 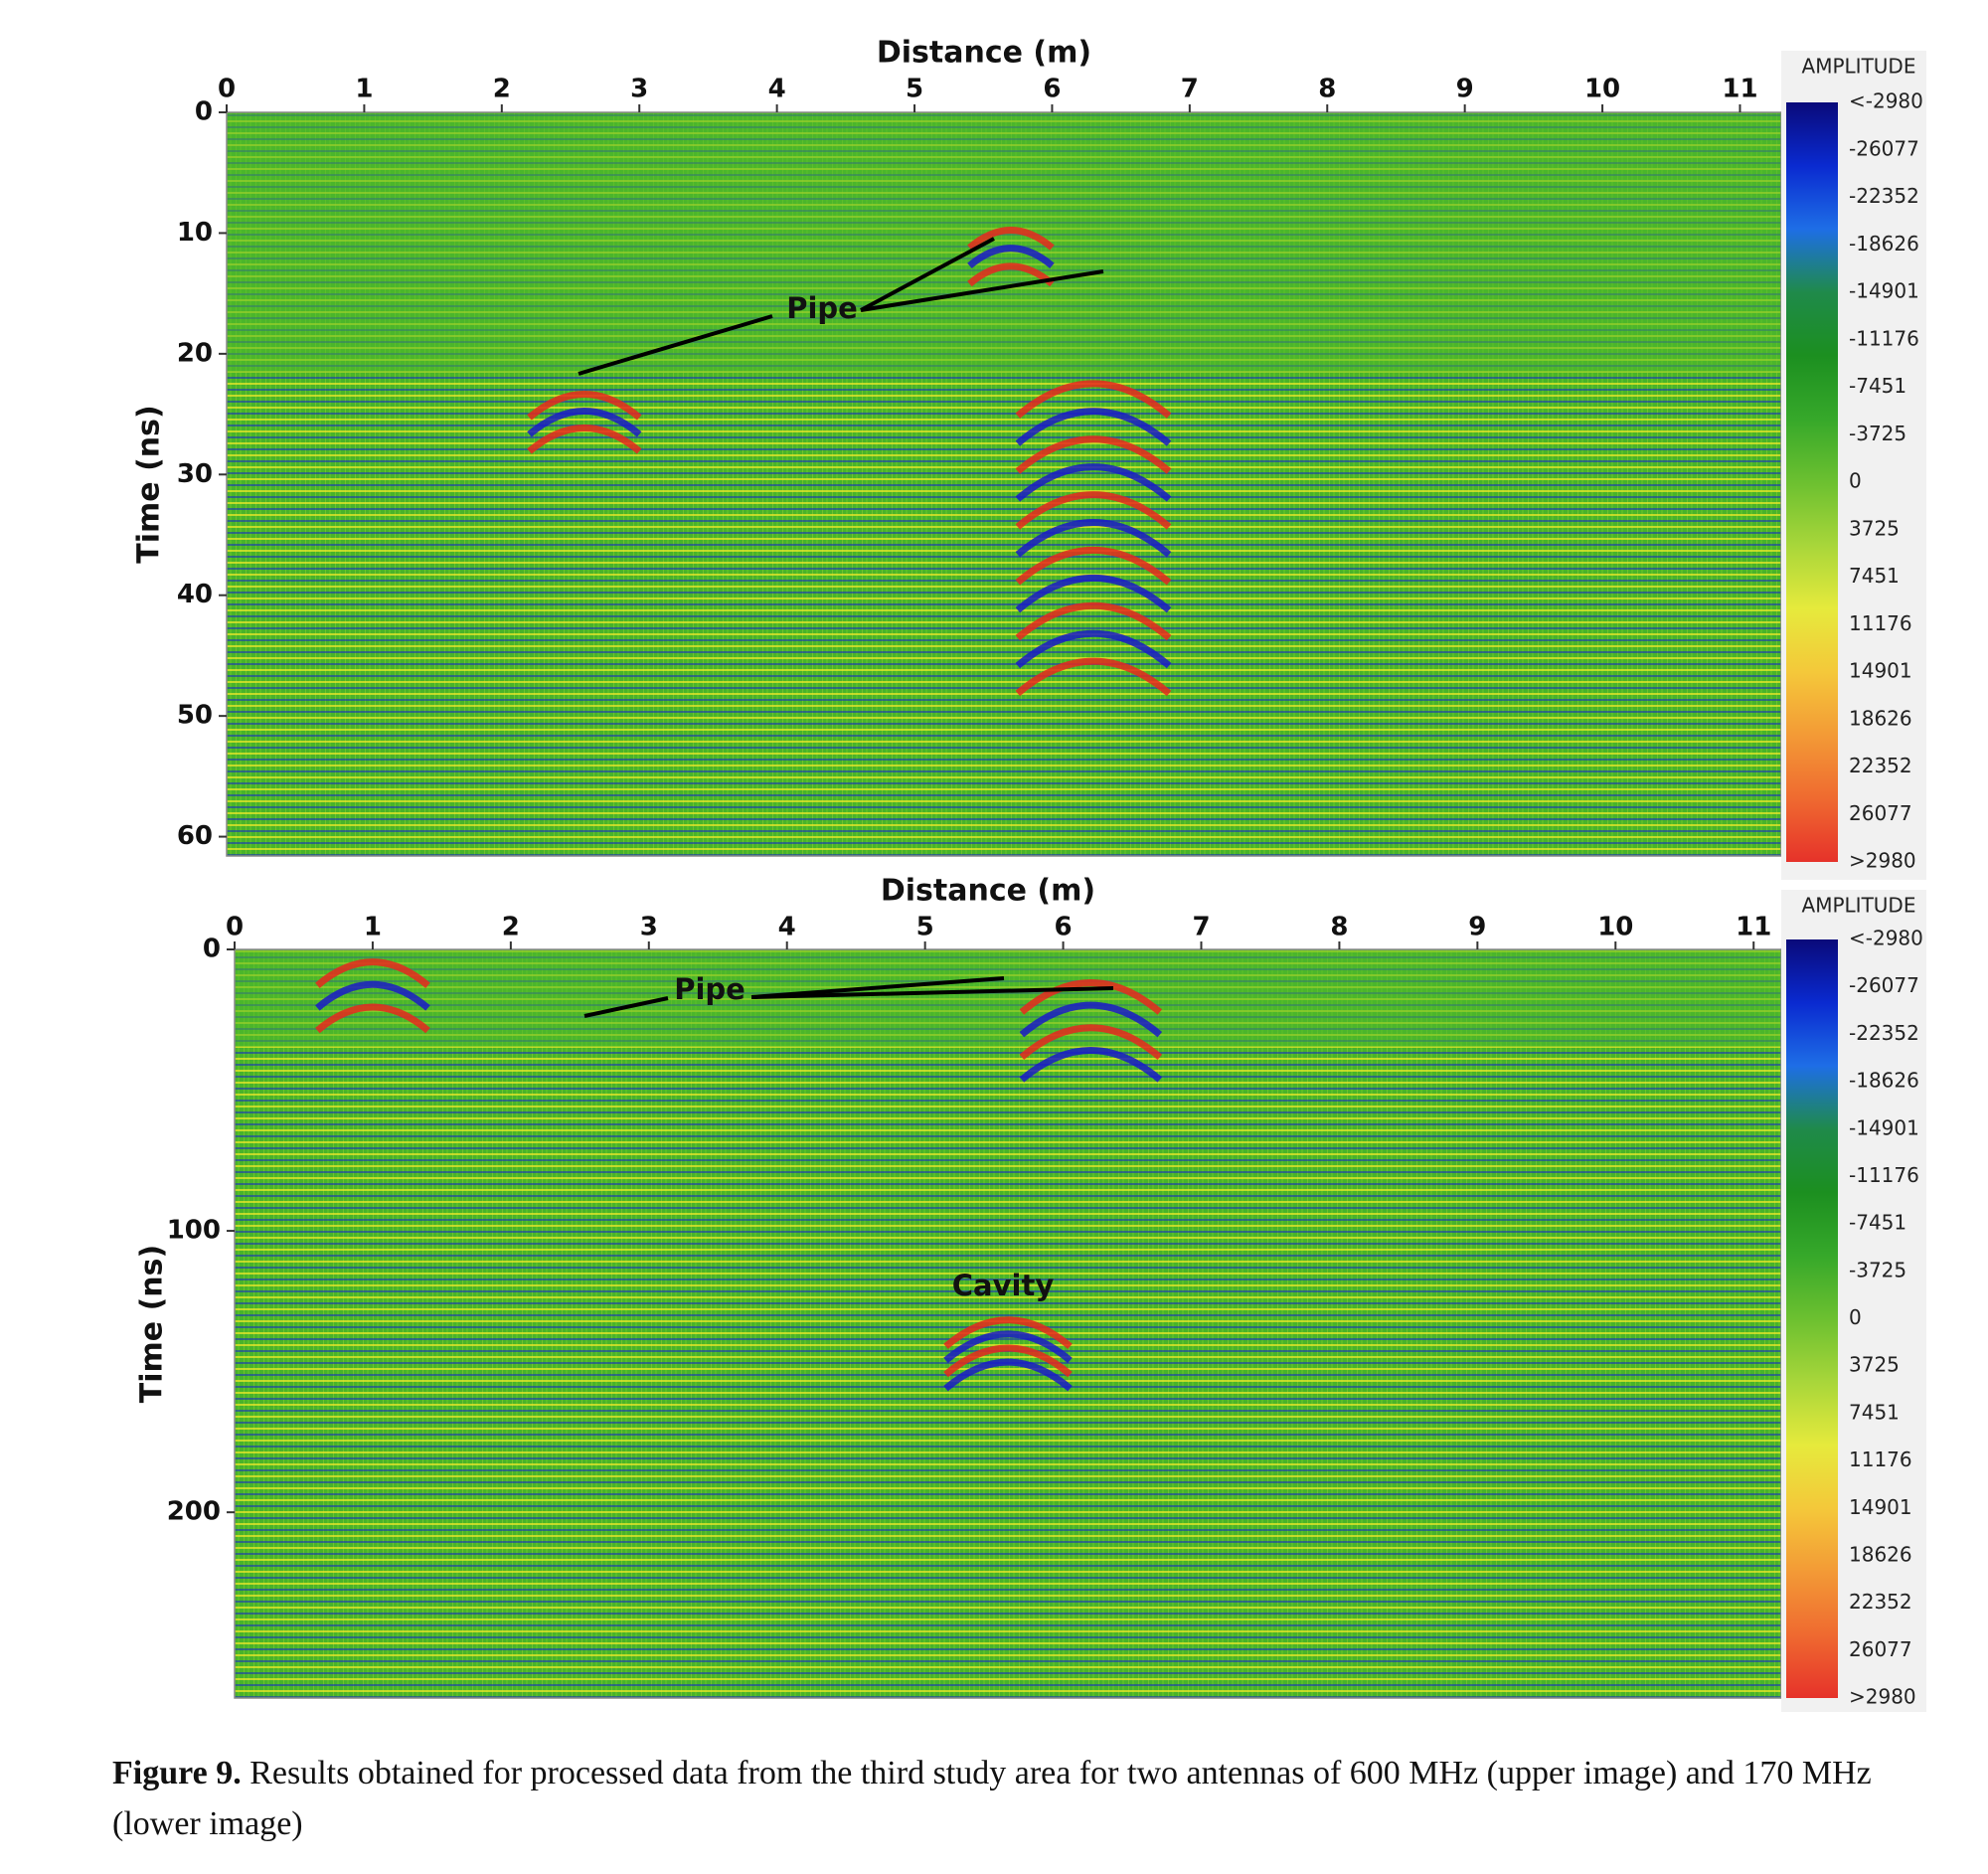 I want to click on colorbar-label: 11176, so click(x=1880, y=623).